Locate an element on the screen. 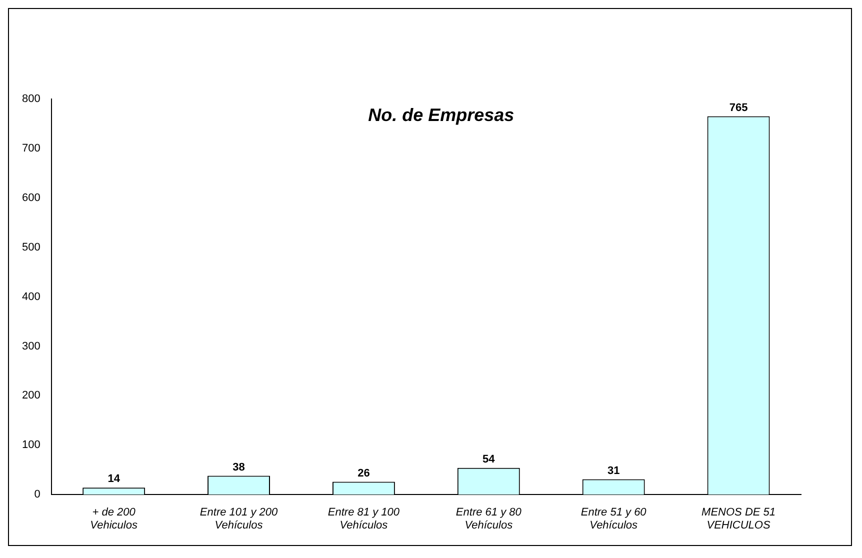 The height and width of the screenshot is (558, 862). y-tick-label: 800 is located at coordinates (31, 99).